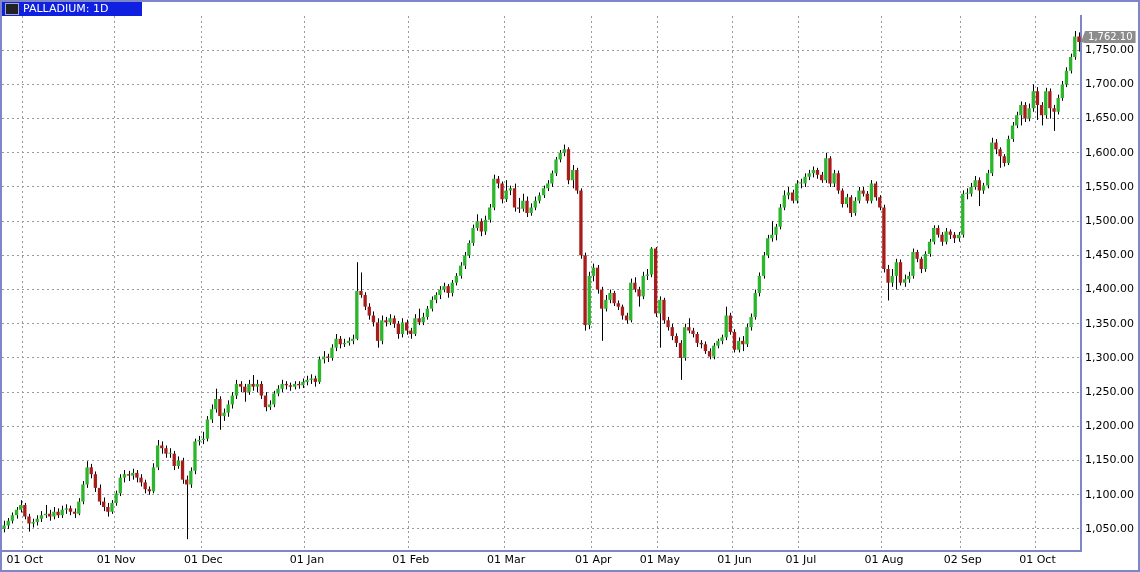 The width and height of the screenshot is (1140, 572). What do you see at coordinates (1109, 528) in the screenshot?
I see `y-tick-label: 1,050.00` at bounding box center [1109, 528].